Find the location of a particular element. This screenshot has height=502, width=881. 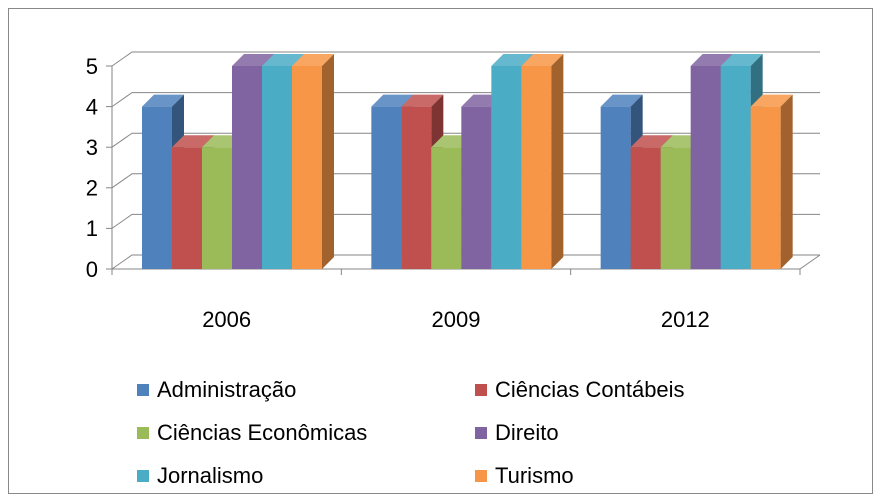

x-tick-label: 2012 is located at coordinates (685, 319).